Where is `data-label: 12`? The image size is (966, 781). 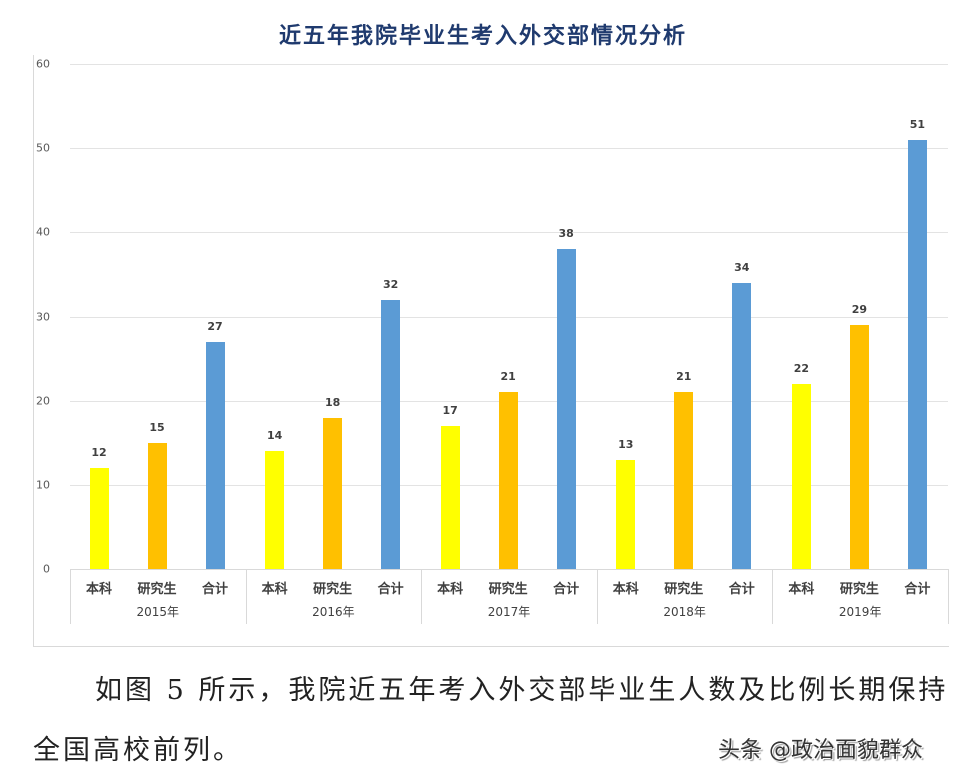 data-label: 12 is located at coordinates (99, 452).